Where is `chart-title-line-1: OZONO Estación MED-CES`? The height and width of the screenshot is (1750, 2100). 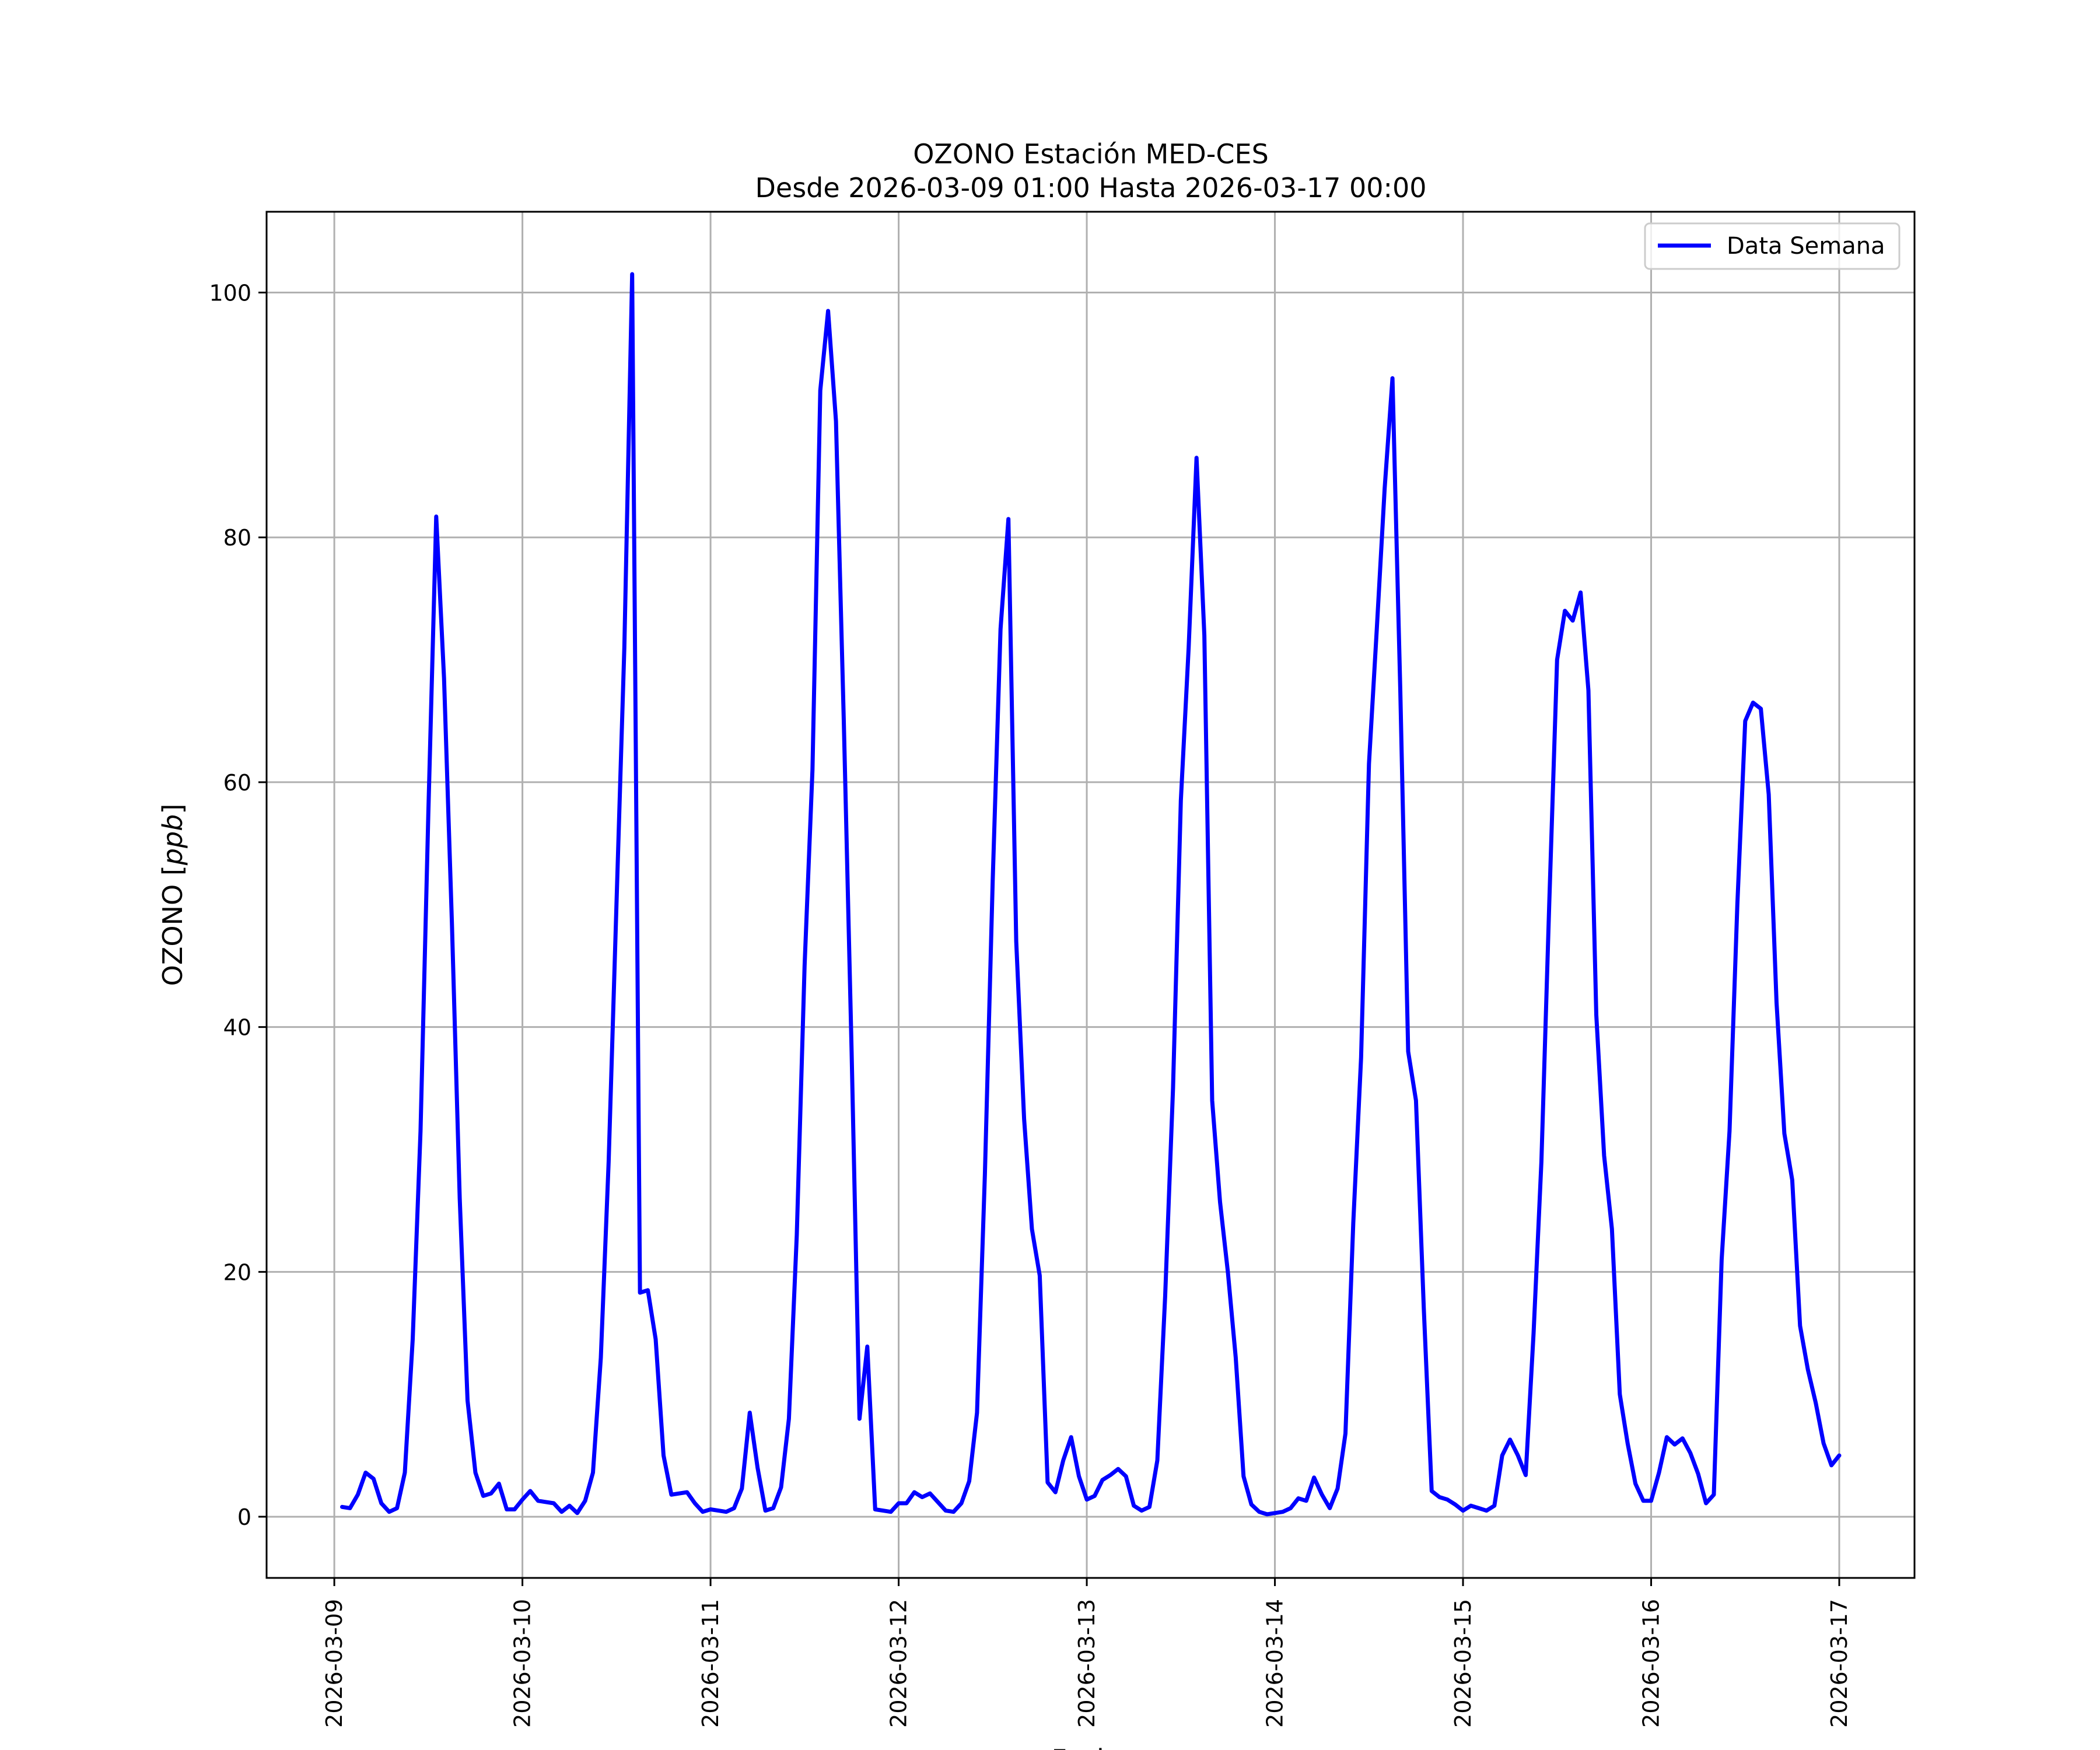 chart-title-line-1: OZONO Estación MED-CES is located at coordinates (1091, 154).